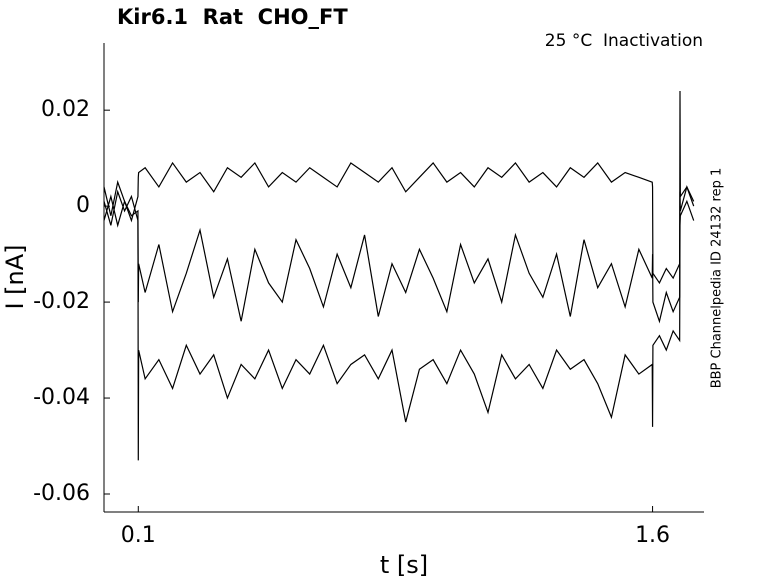 The width and height of the screenshot is (778, 583). What do you see at coordinates (15, 276) in the screenshot?
I see `y-axis-label: I [nA]` at bounding box center [15, 276].